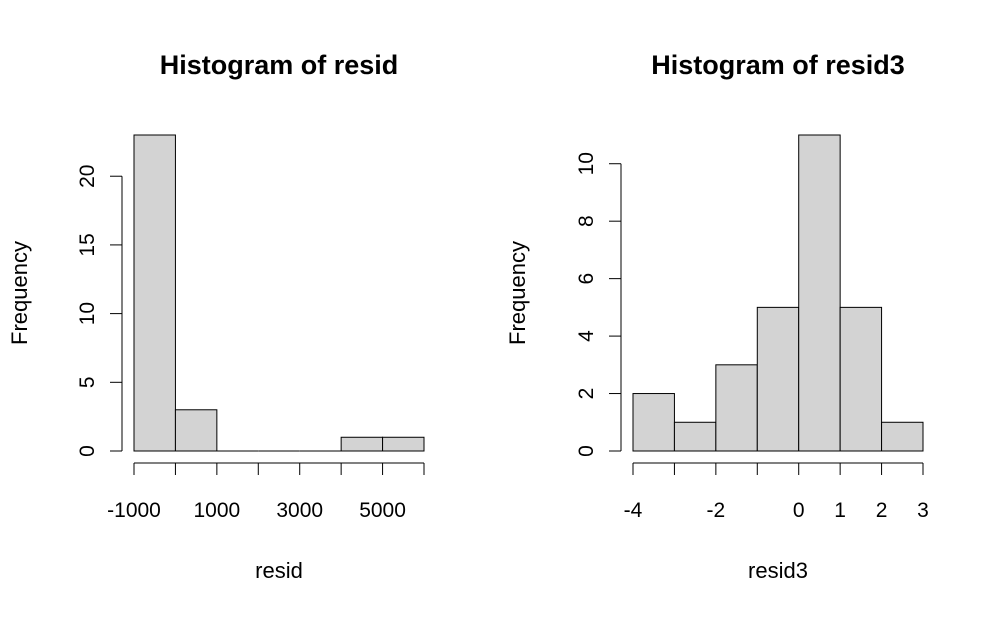  I want to click on chart-title: Histogram of resid, so click(279, 65).